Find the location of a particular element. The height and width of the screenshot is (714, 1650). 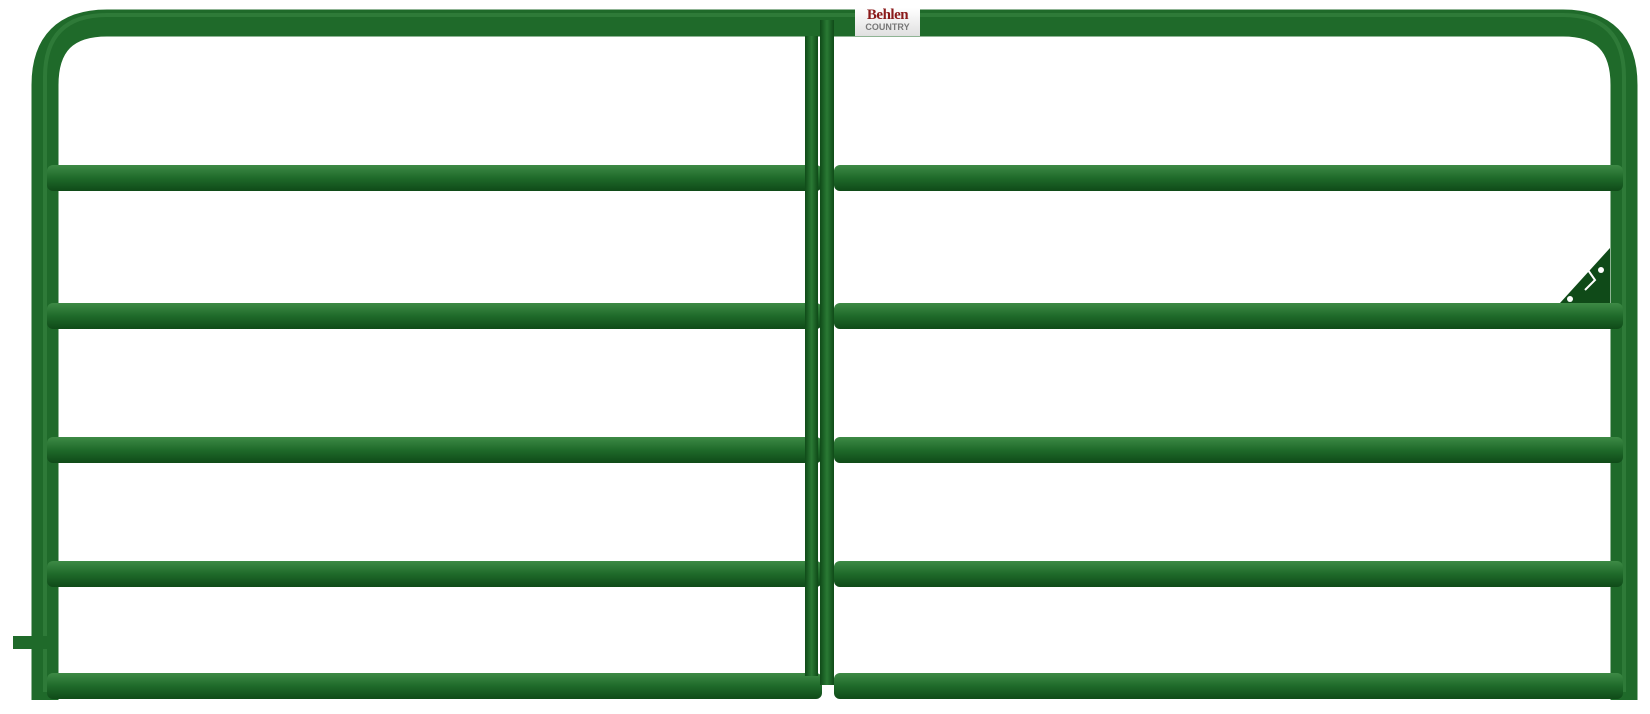

rail-2-left is located at coordinates (434, 316).